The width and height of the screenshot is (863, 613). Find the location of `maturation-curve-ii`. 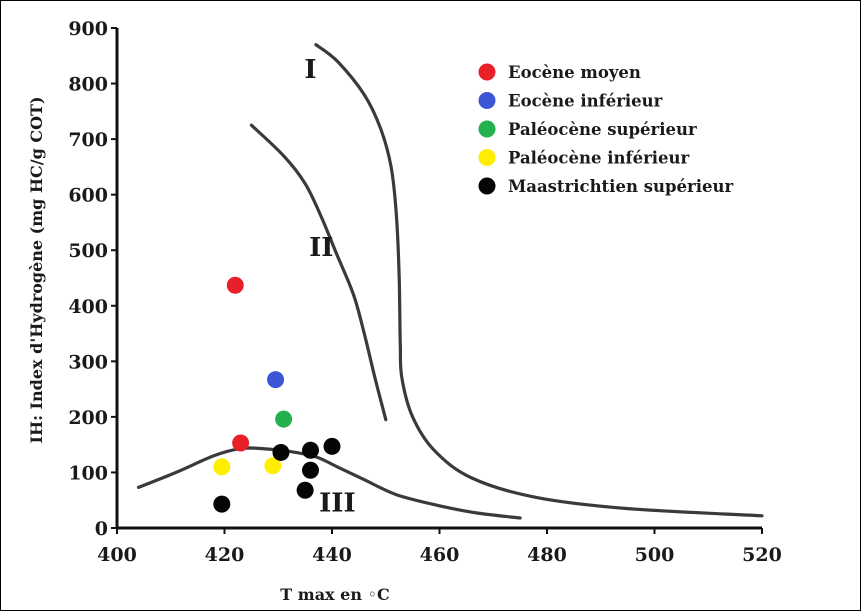

maturation-curve-ii is located at coordinates (318, 272).